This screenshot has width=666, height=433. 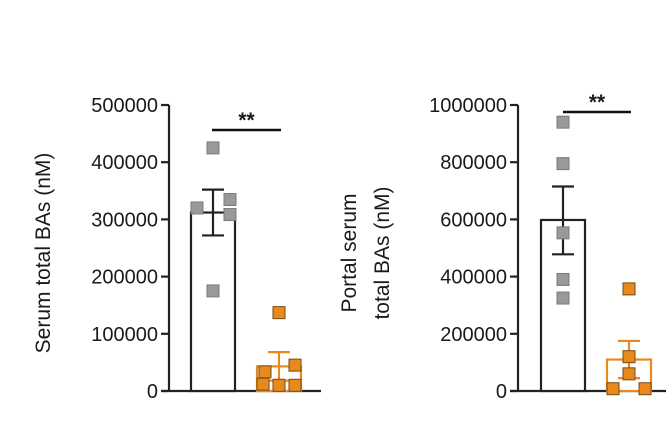 I want to click on y-tick-label: 1000000, so click(x=468, y=106).